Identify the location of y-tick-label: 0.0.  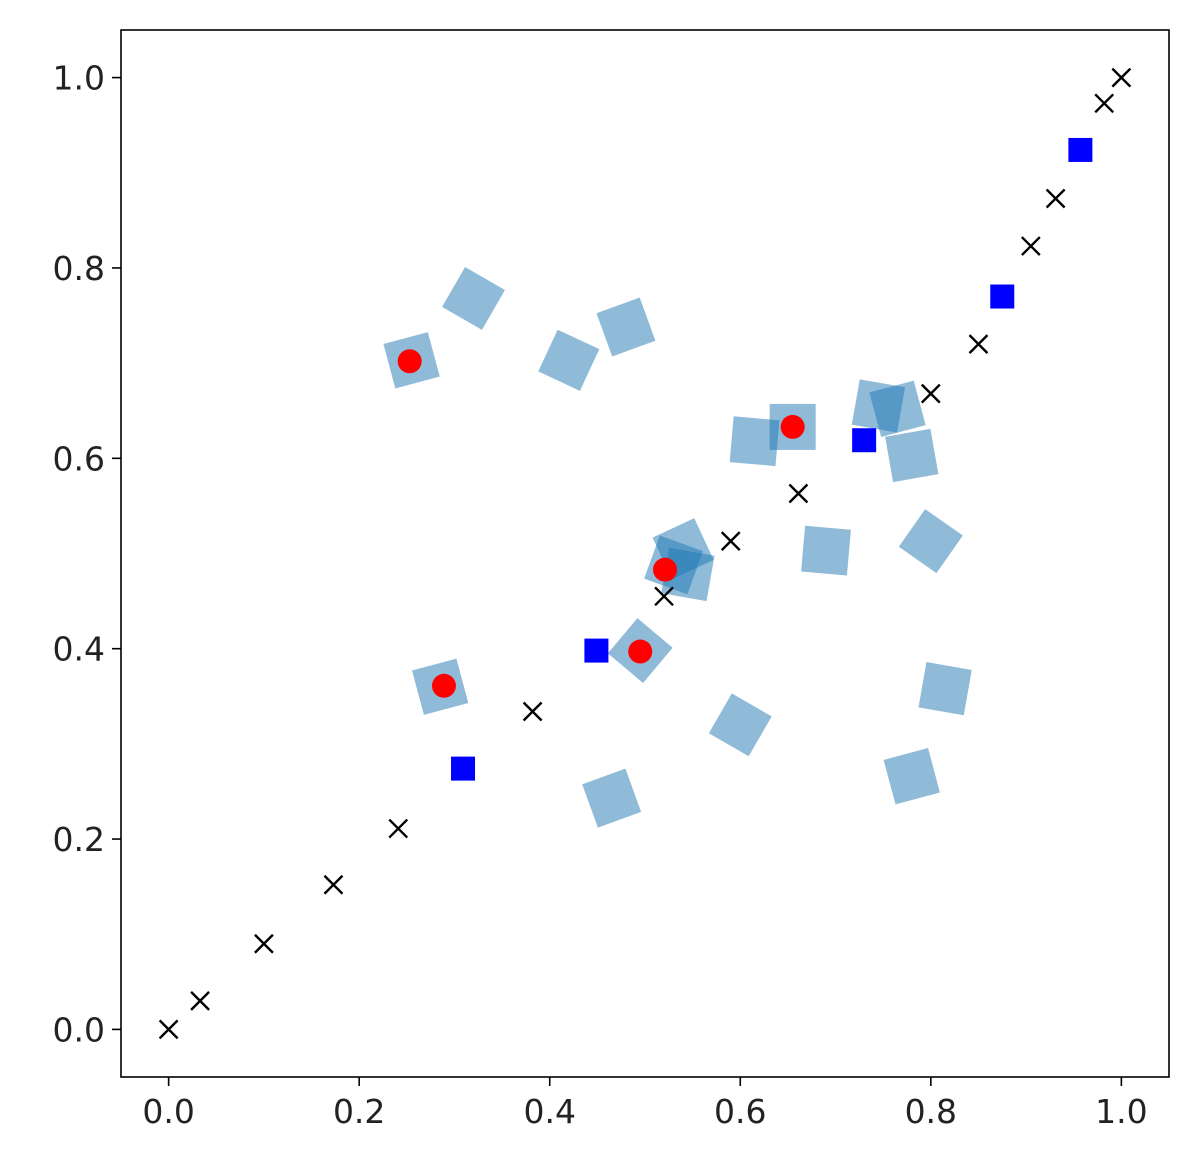
(79, 1029).